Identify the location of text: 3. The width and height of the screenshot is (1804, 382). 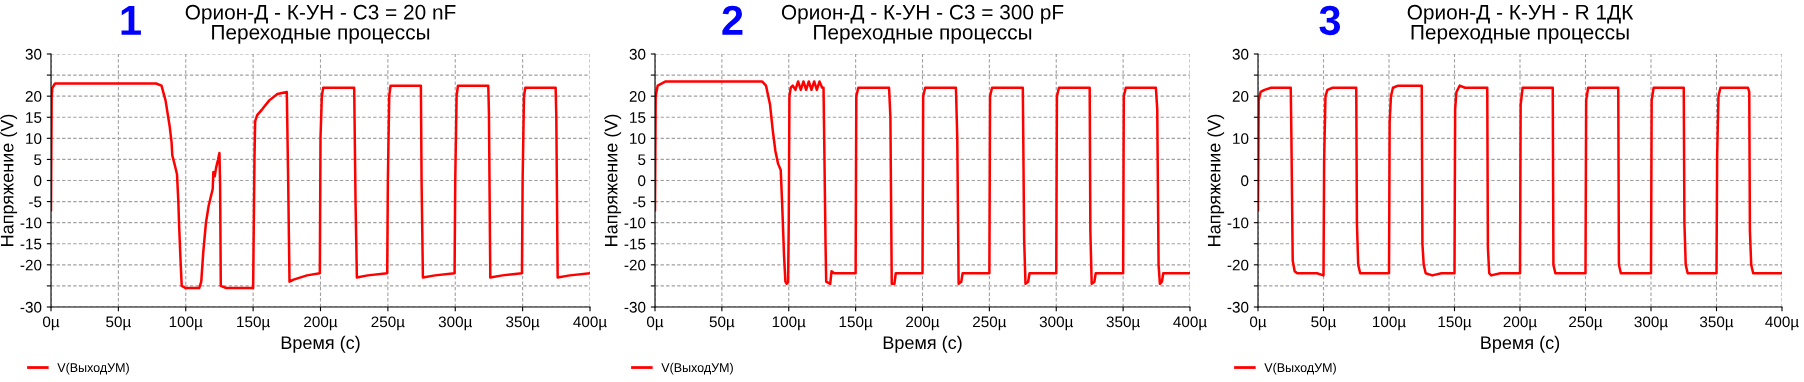
(1330, 20).